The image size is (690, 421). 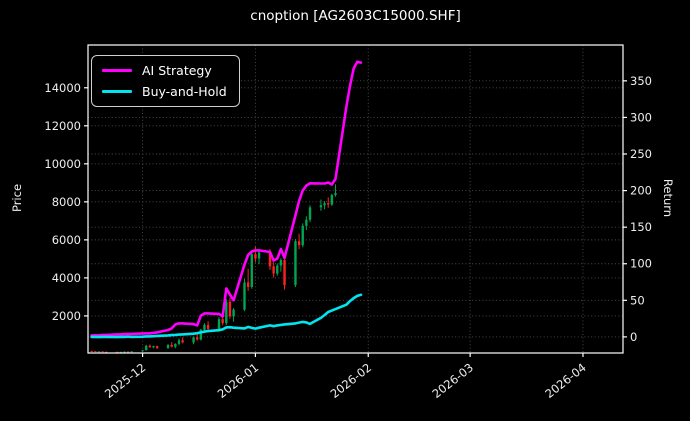 What do you see at coordinates (66, 202) in the screenshot?
I see `price-tick-label: 8000` at bounding box center [66, 202].